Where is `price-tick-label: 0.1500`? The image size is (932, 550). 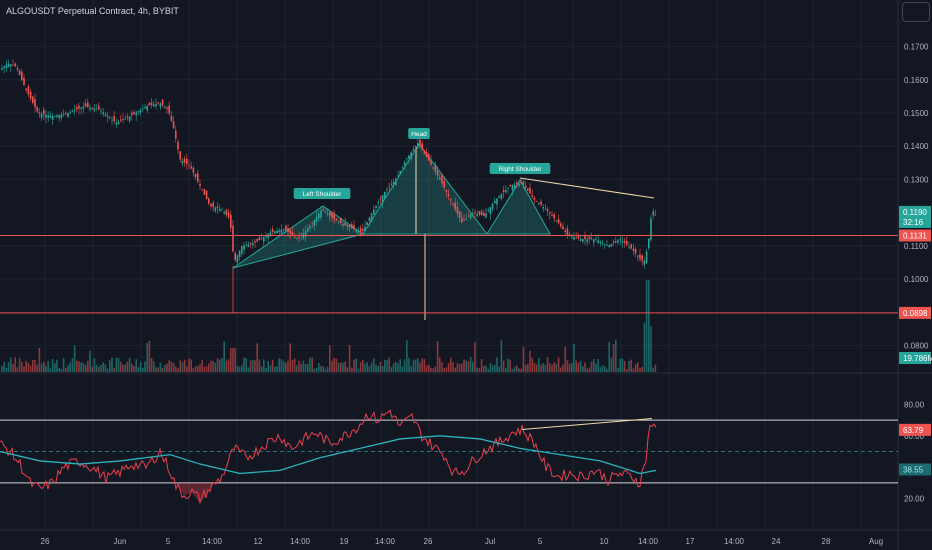 price-tick-label: 0.1500 is located at coordinates (916, 113).